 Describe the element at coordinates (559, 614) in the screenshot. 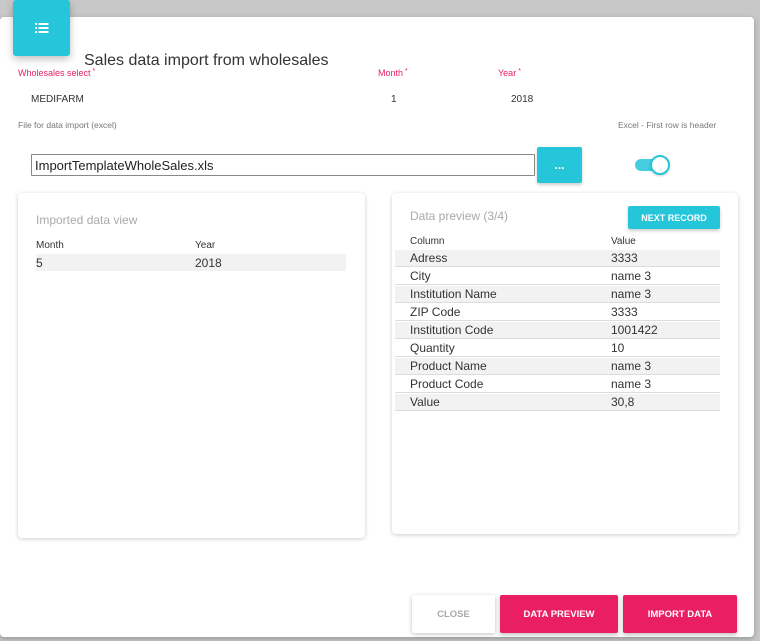

I see `data-preview-button: DATA PREVIEW` at that location.